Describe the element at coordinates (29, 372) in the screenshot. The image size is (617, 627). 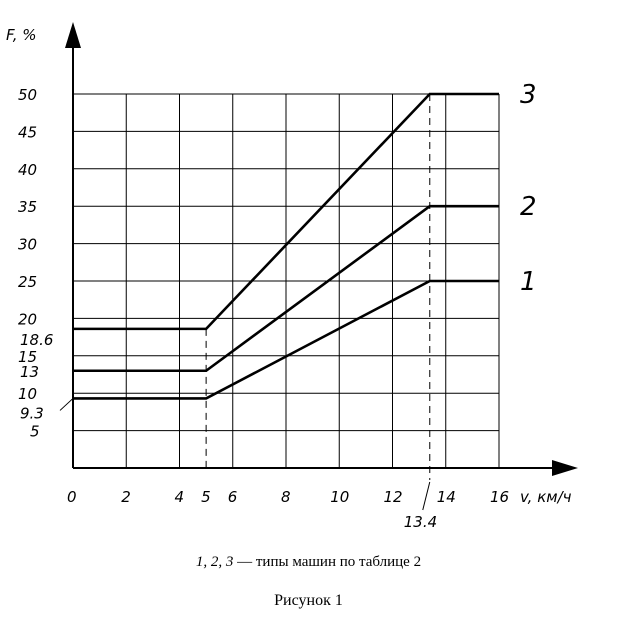
I see `y-extra-label: 13` at that location.